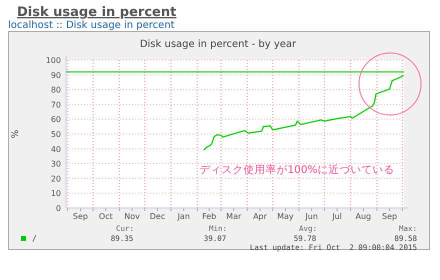 This screenshot has width=440, height=280. What do you see at coordinates (364, 216) in the screenshot?
I see `x-tick-label: Aug` at bounding box center [364, 216].